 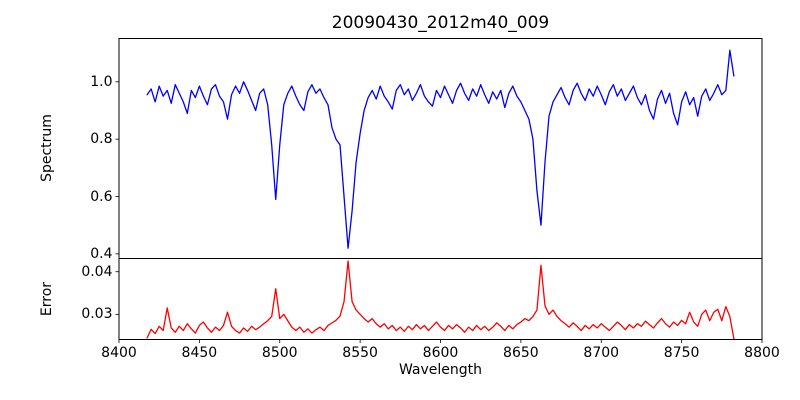 I want to click on y-tick-label: 0.04, so click(x=97, y=271).